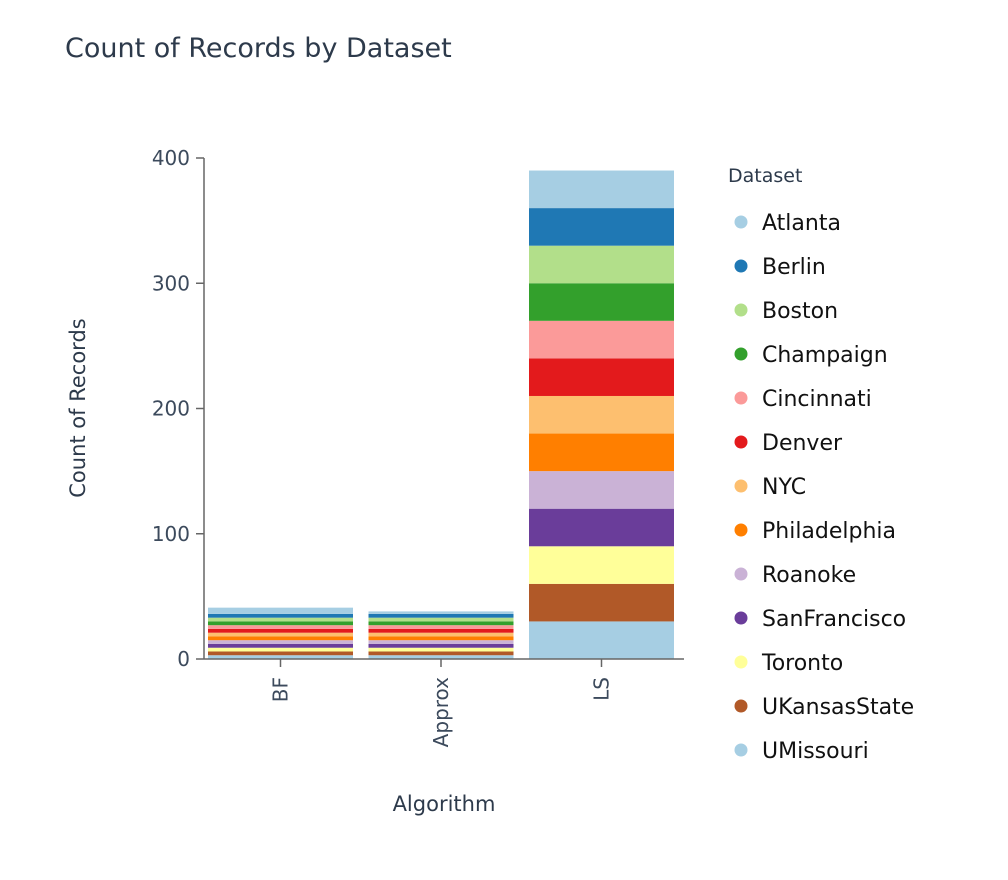  What do you see at coordinates (280, 627) in the screenshot?
I see `bar-segment-bf-cincinnati` at bounding box center [280, 627].